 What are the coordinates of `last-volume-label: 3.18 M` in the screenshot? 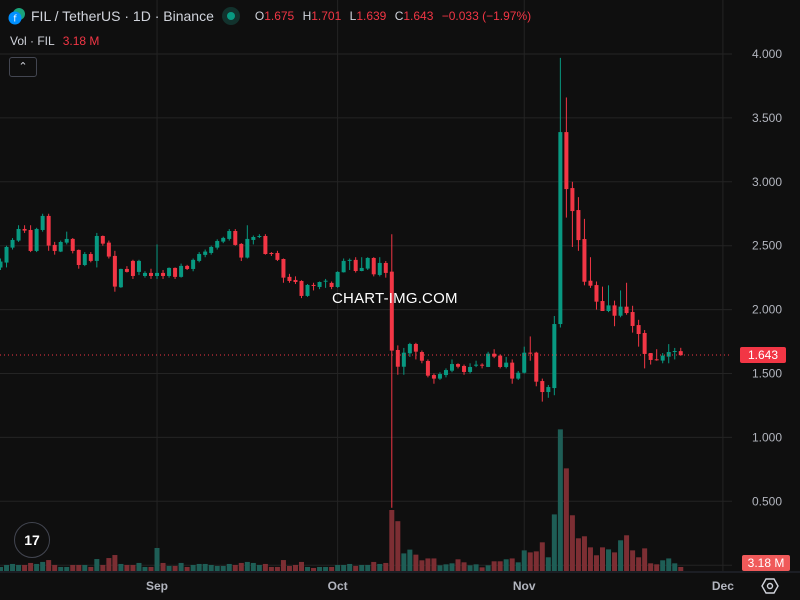 It's located at (766, 563).